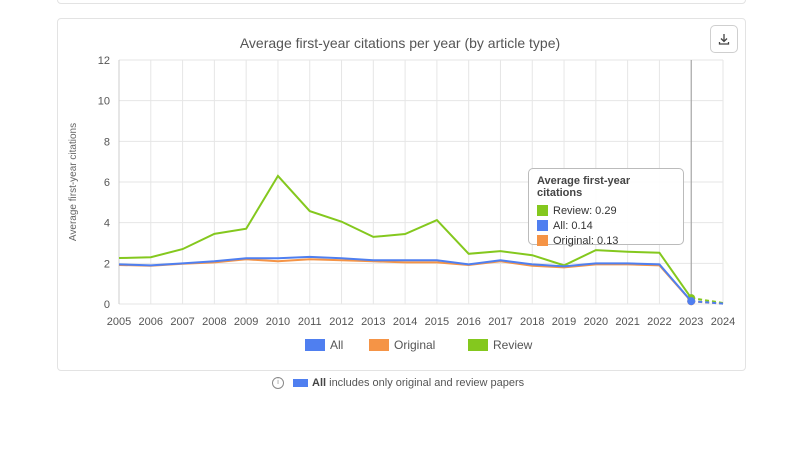 The image size is (798, 454). What do you see at coordinates (104, 102) in the screenshot?
I see `y-tick-label: 10` at bounding box center [104, 102].